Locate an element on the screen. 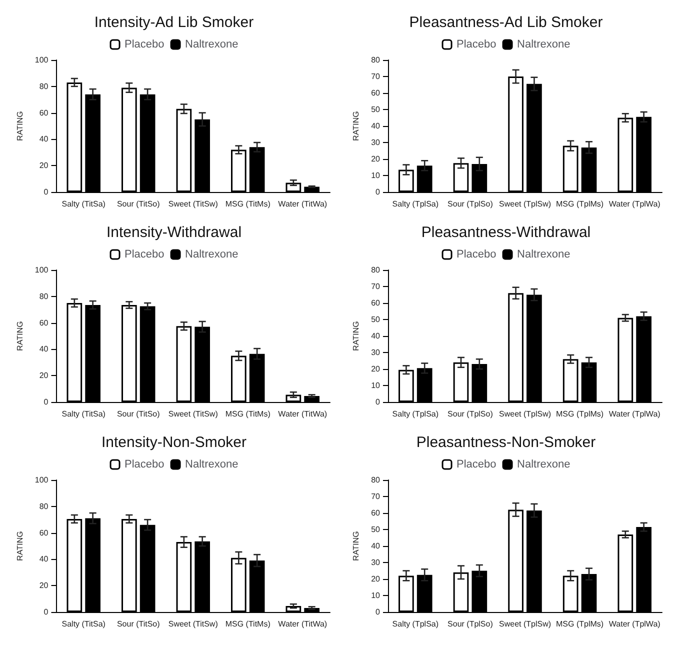 The height and width of the screenshot is (646, 681). chart-title: Intensity-Ad Lib Smoker is located at coordinates (174, 22).